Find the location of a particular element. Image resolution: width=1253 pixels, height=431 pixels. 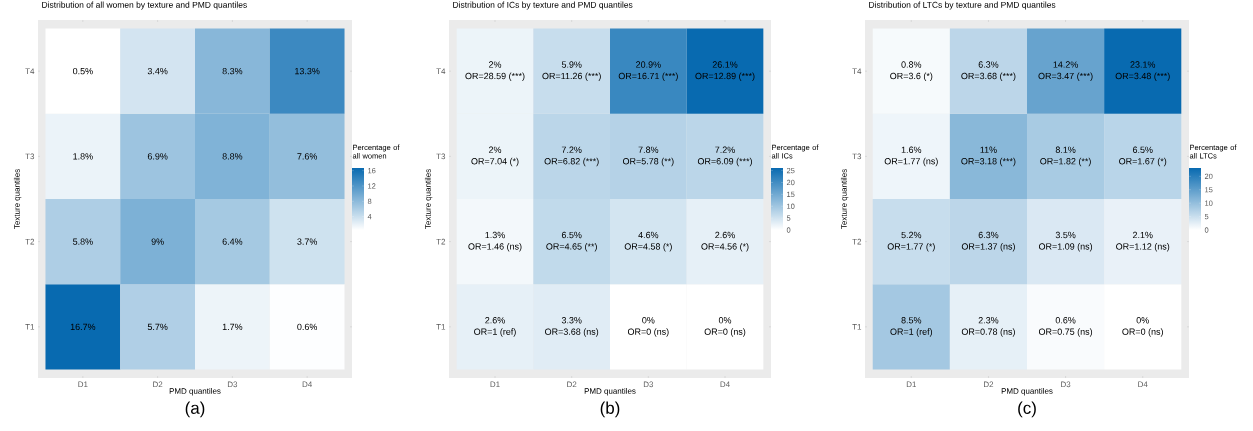

data-label: 20.9% OR=16.71 (***) is located at coordinates (648, 71).